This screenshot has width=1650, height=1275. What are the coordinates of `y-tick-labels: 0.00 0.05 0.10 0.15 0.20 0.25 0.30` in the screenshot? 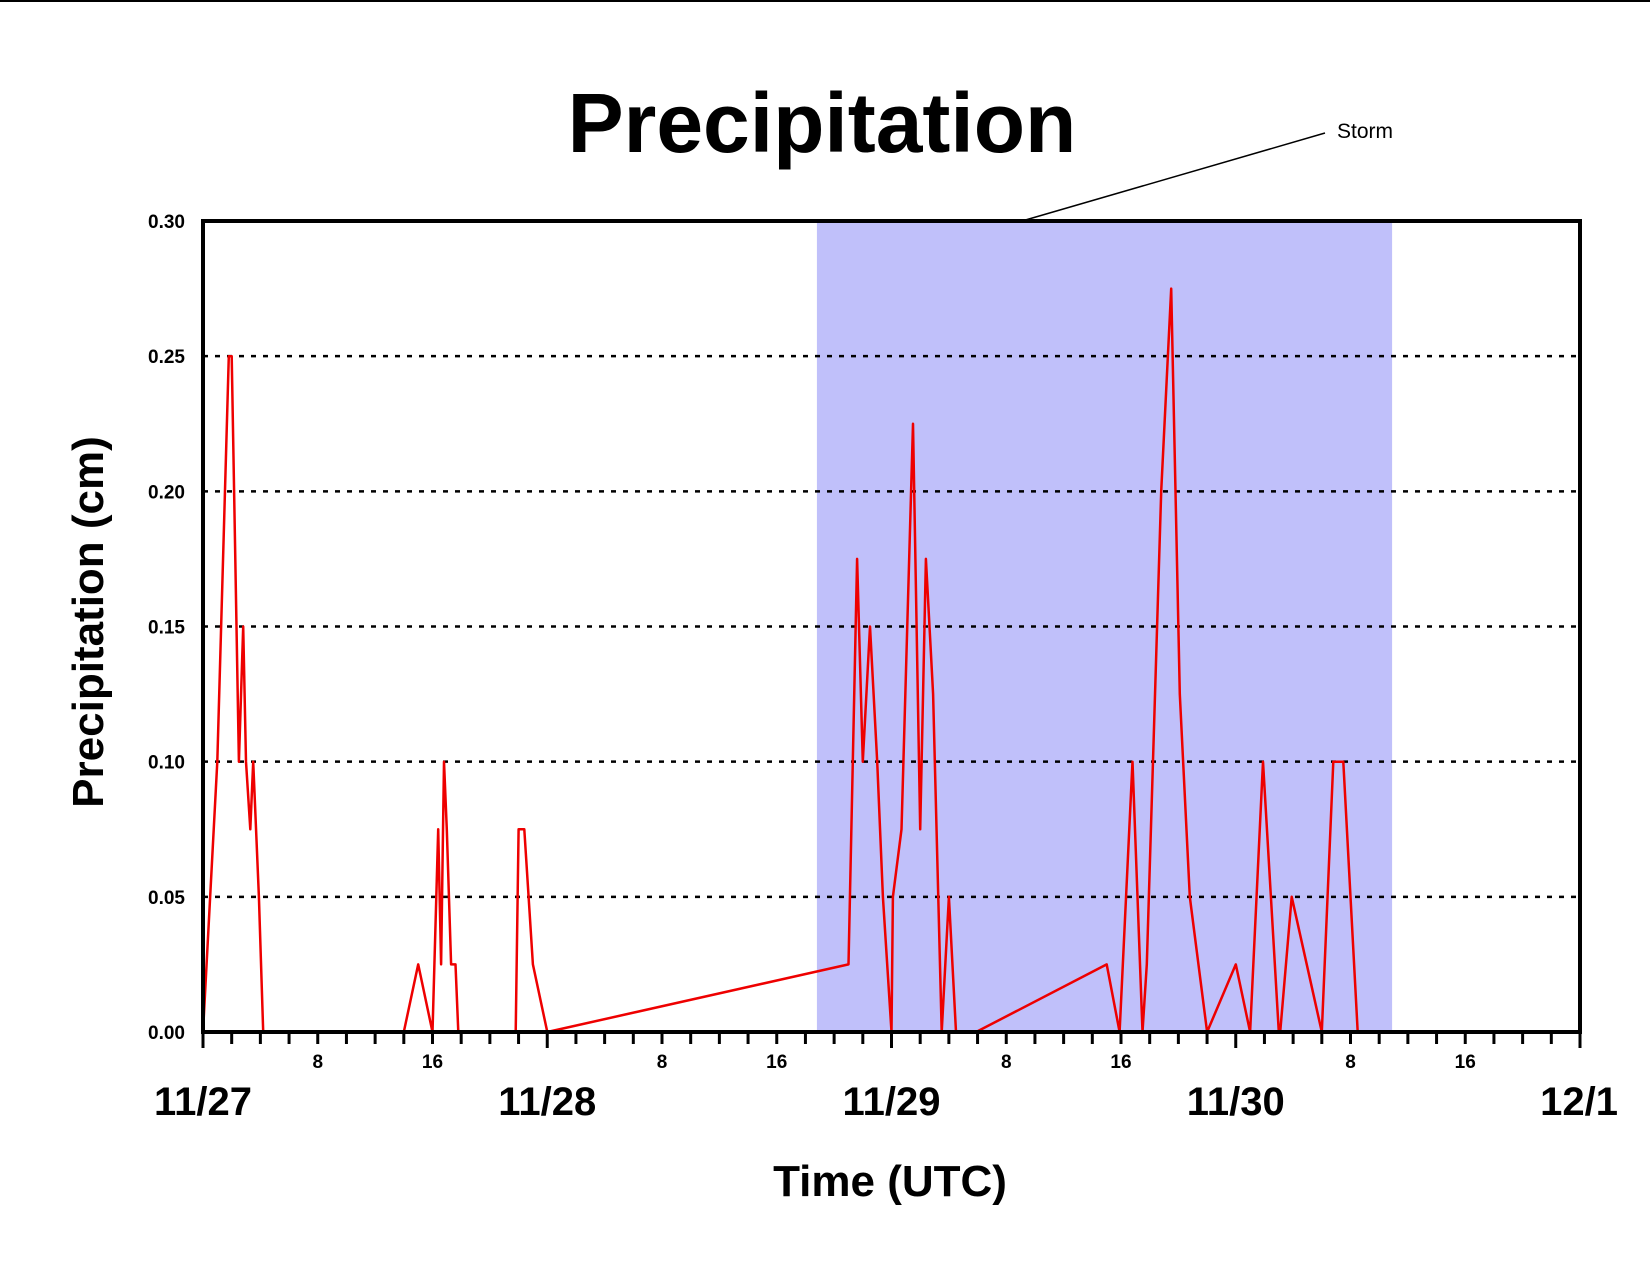 It's located at (166, 628).